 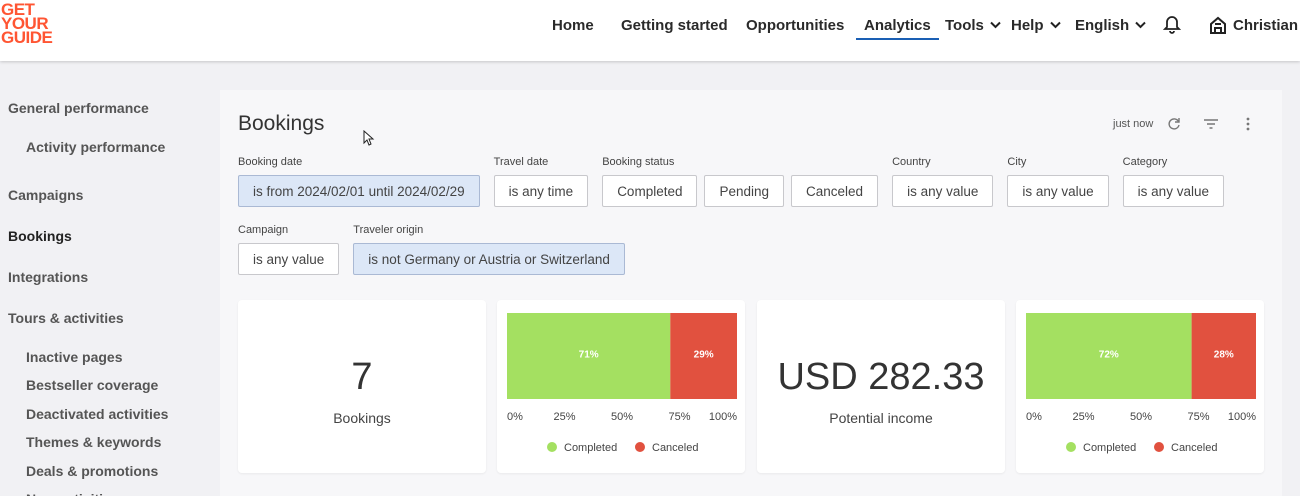 I want to click on nav-label: English, so click(x=1102, y=25).